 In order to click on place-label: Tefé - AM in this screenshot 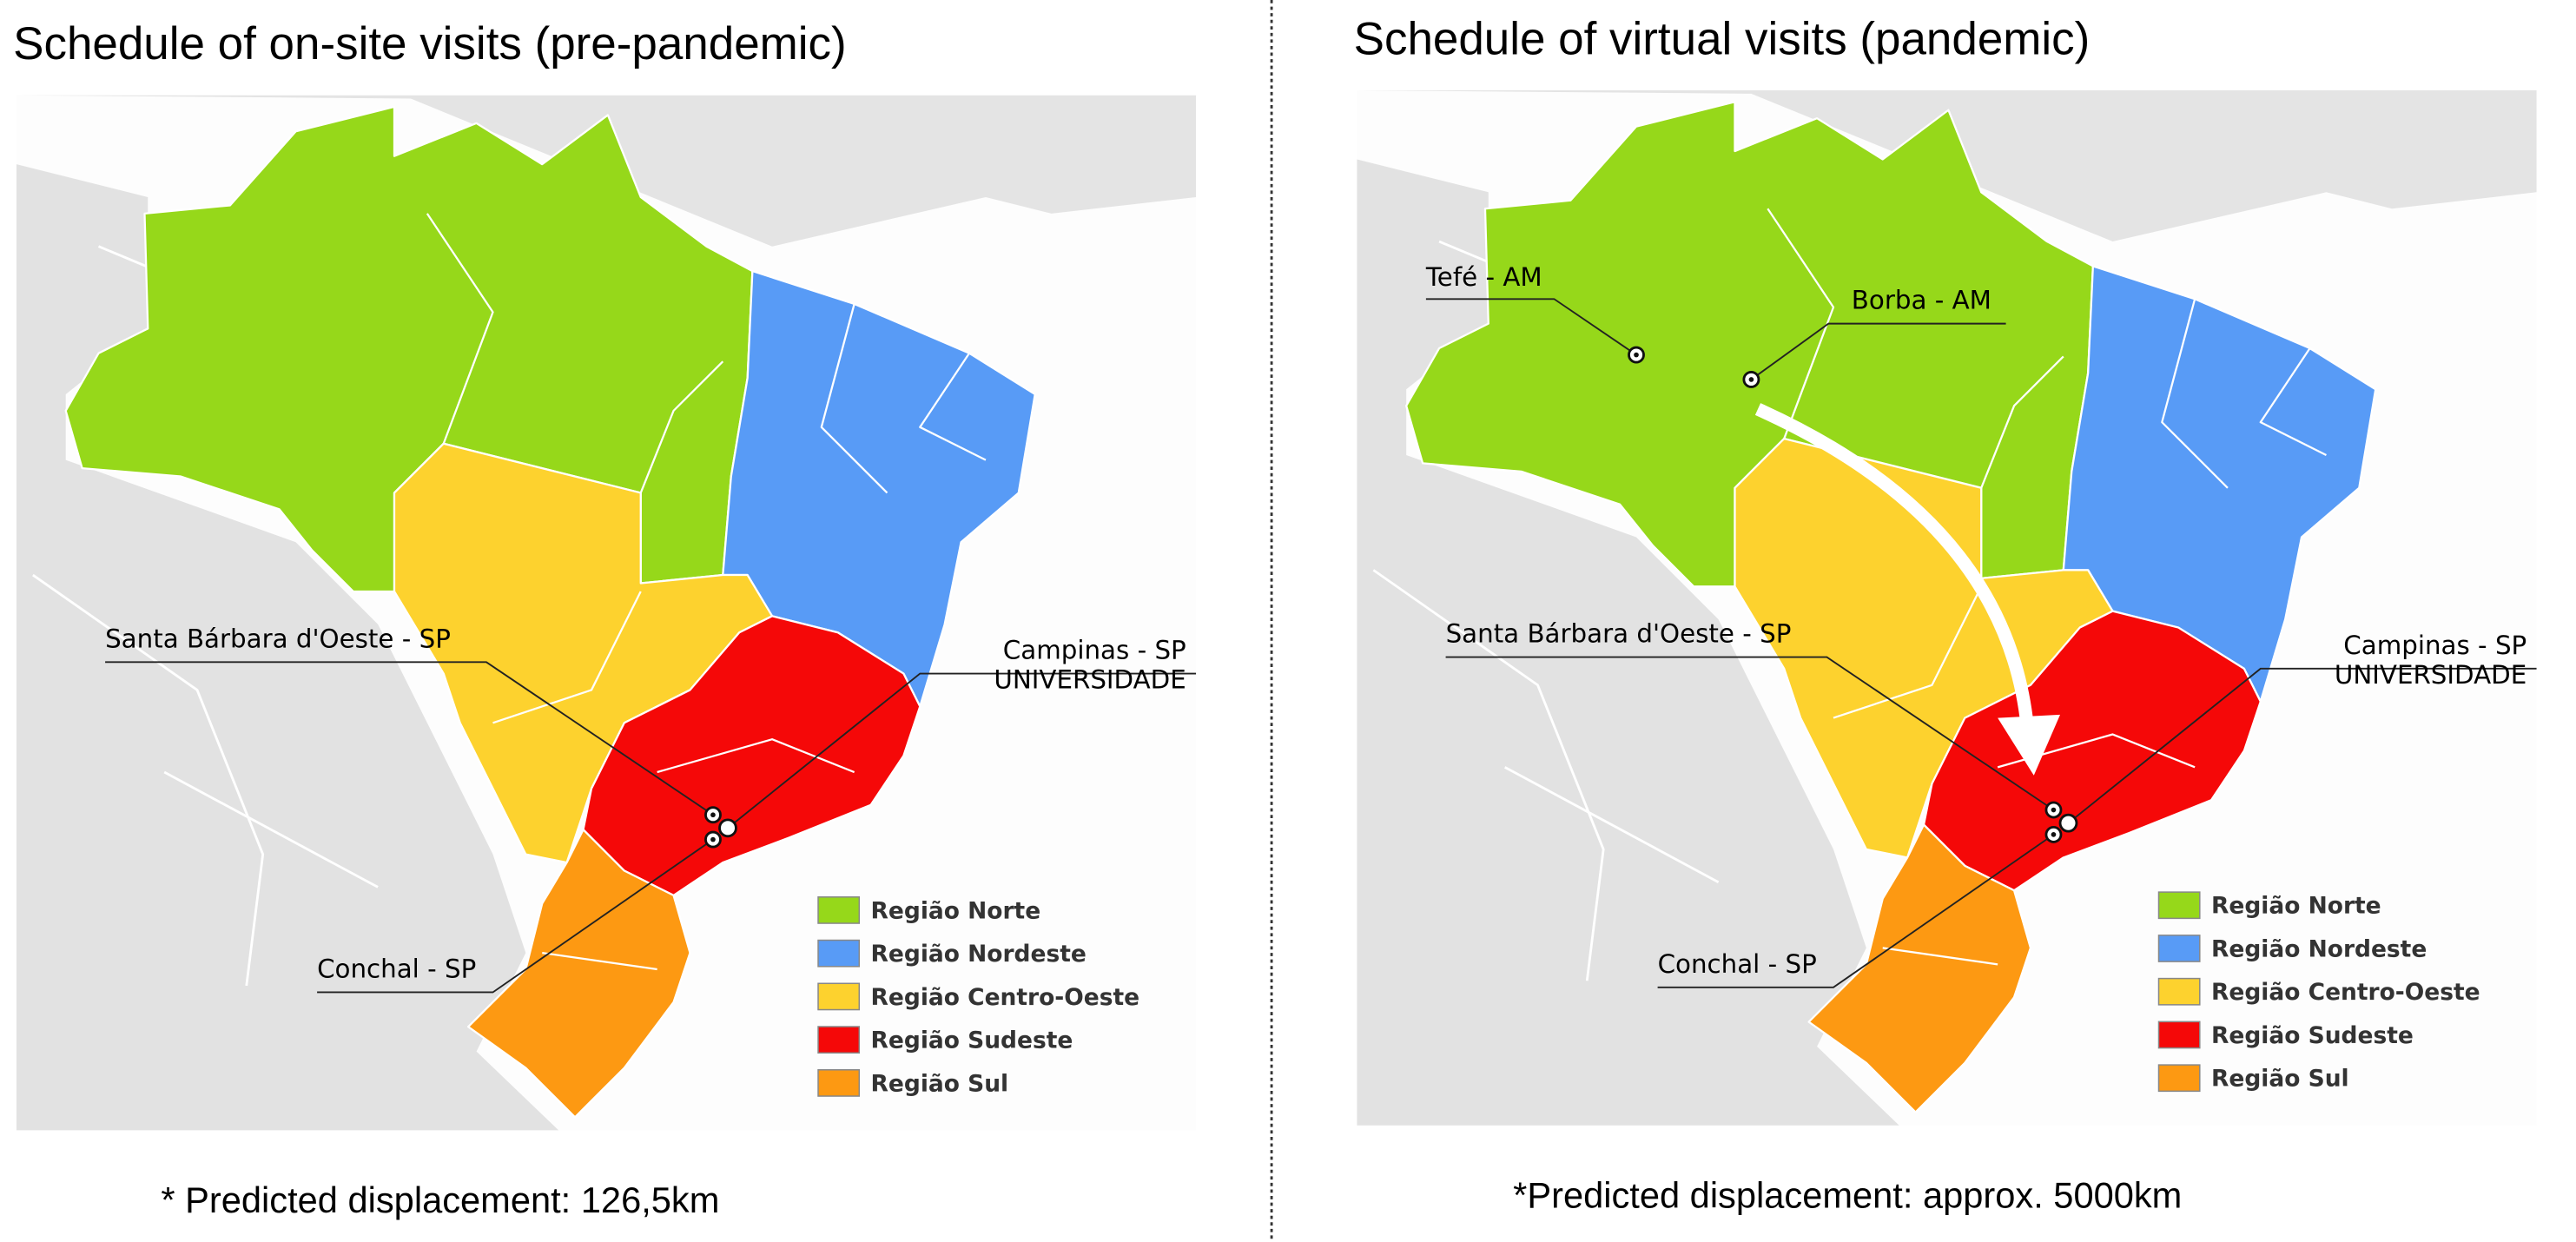, I will do `click(1483, 277)`.